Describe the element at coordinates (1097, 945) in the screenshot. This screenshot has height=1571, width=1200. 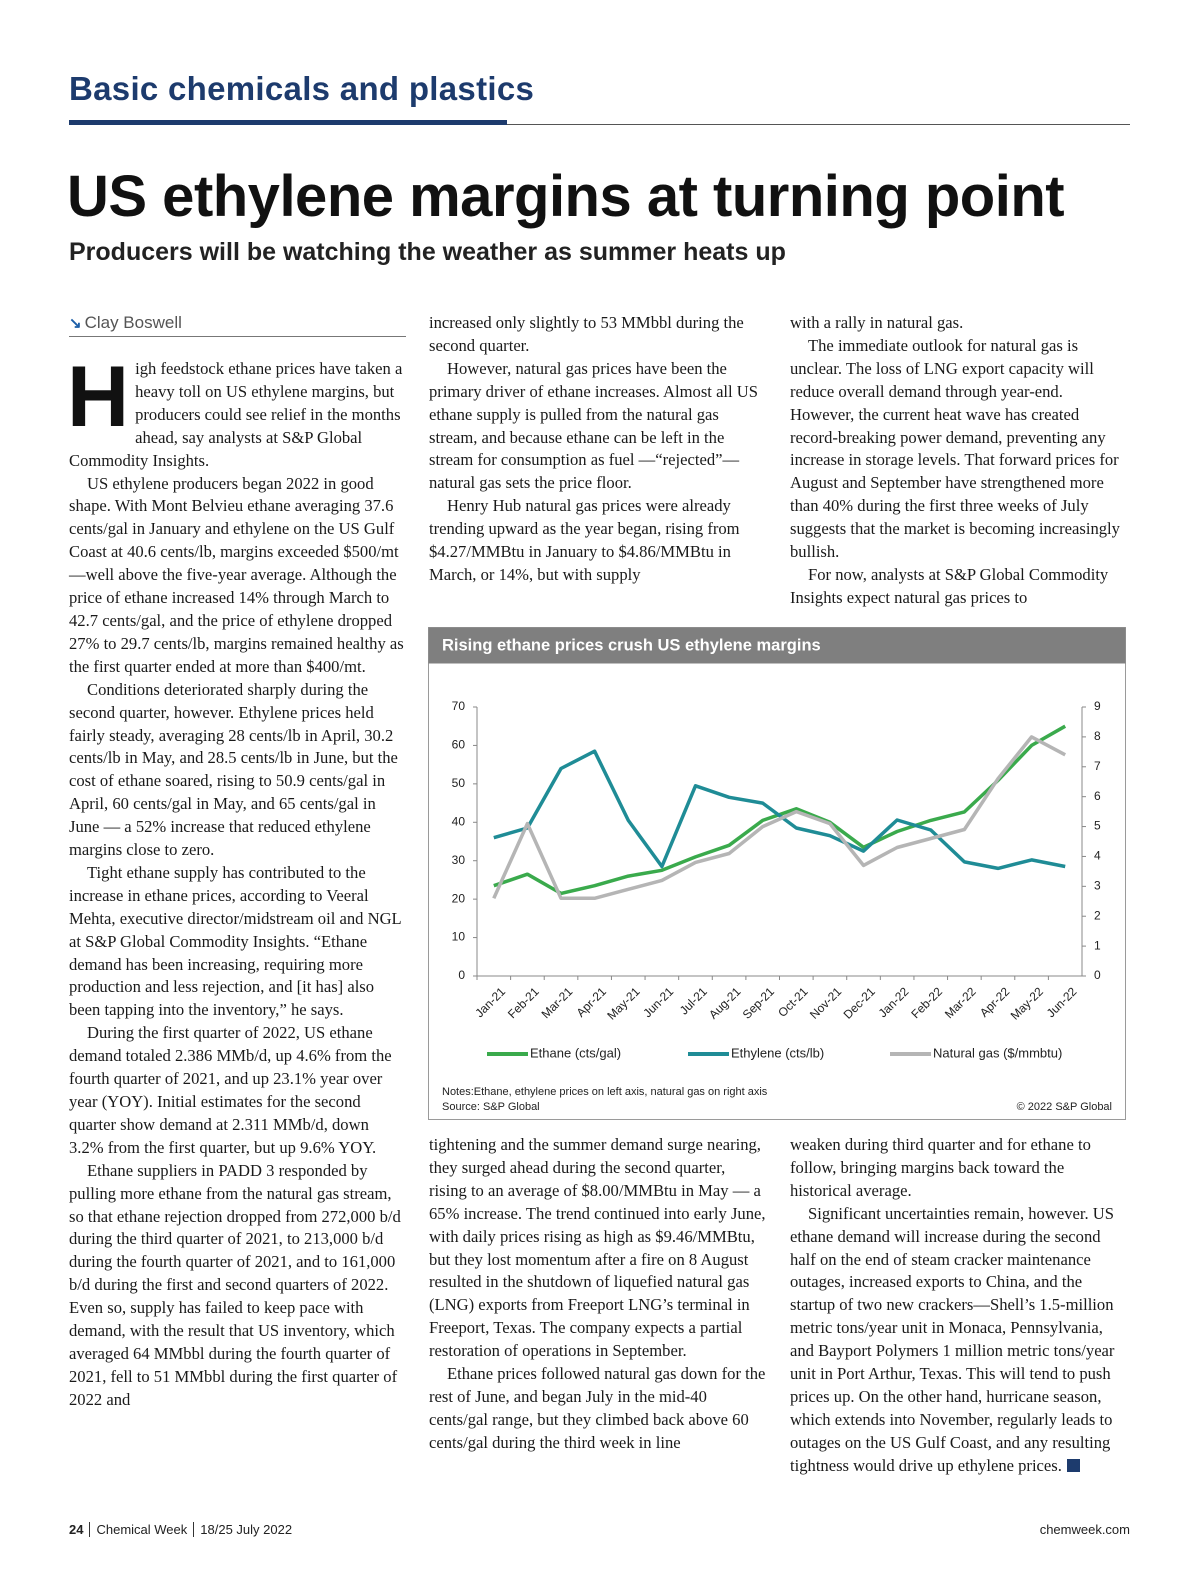
I see `y2-tick-label: 1` at that location.